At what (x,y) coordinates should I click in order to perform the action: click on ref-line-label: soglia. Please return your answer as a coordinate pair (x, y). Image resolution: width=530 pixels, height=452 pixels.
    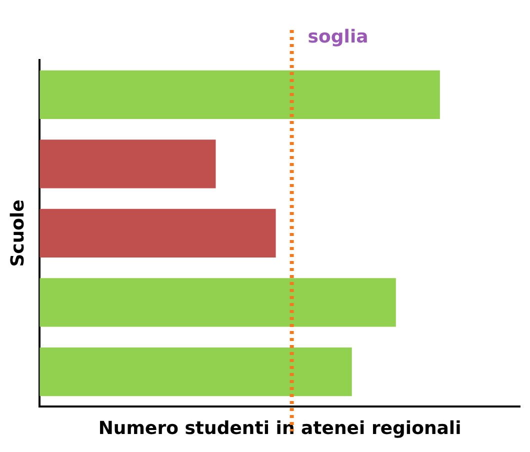
    Looking at the image, I should click on (338, 37).